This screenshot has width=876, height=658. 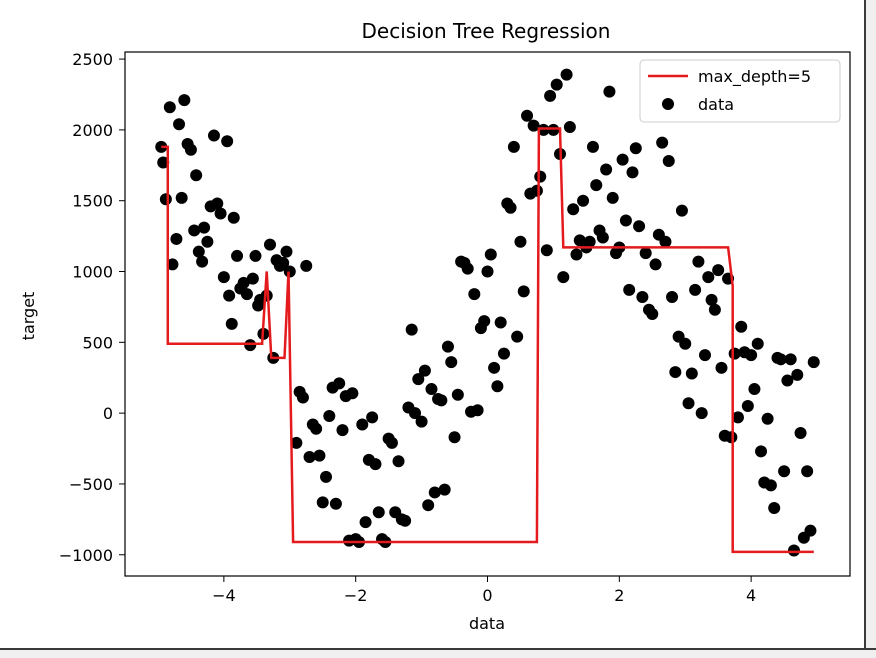 I want to click on y-tick-label: 2000, so click(x=92, y=130).